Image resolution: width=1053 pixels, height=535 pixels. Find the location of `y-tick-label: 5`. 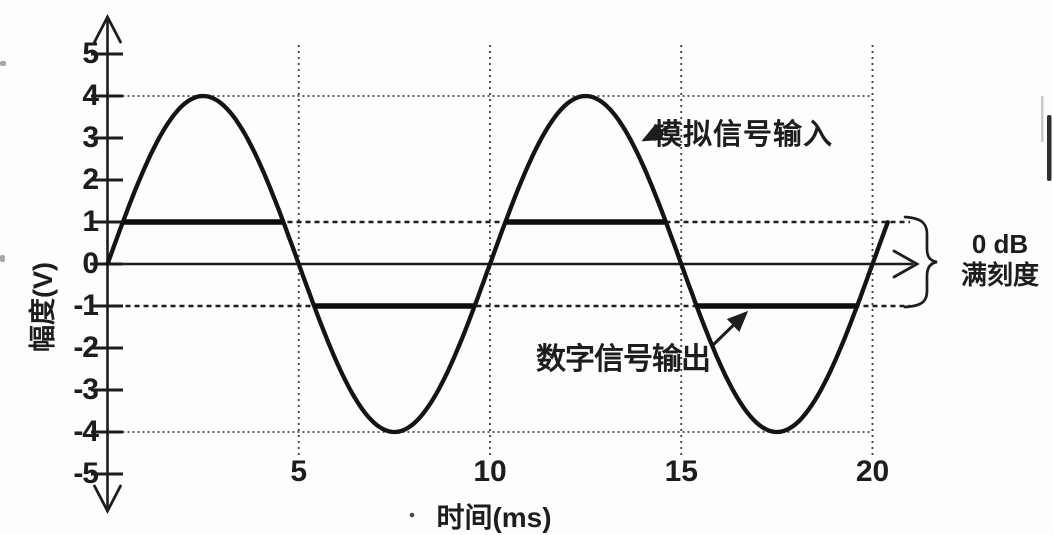

y-tick-label: 5 is located at coordinates (90, 53).